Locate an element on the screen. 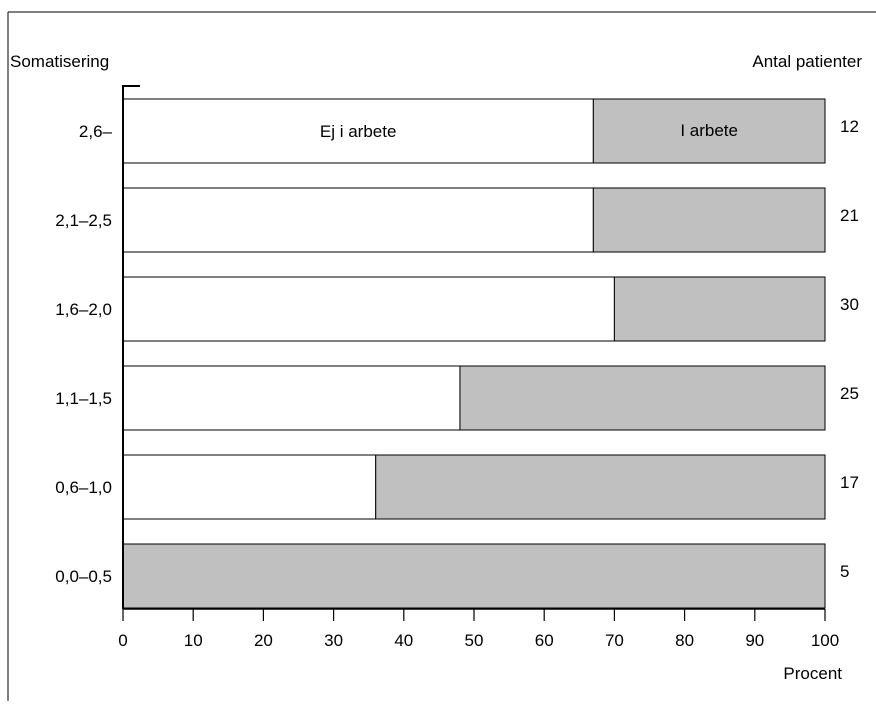 This screenshot has width=876, height=706. x-tick-label: 60 is located at coordinates (544, 640).